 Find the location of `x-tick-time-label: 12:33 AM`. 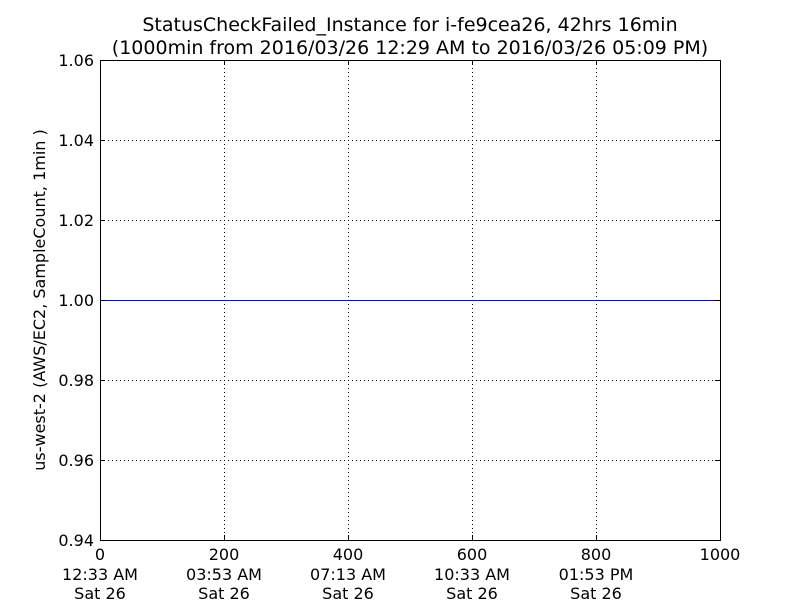

x-tick-time-label: 12:33 AM is located at coordinates (100, 574).